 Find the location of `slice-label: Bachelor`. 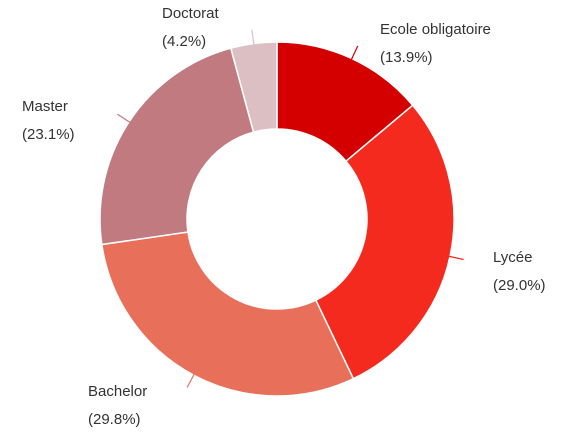

slice-label: Bachelor is located at coordinates (117, 391).